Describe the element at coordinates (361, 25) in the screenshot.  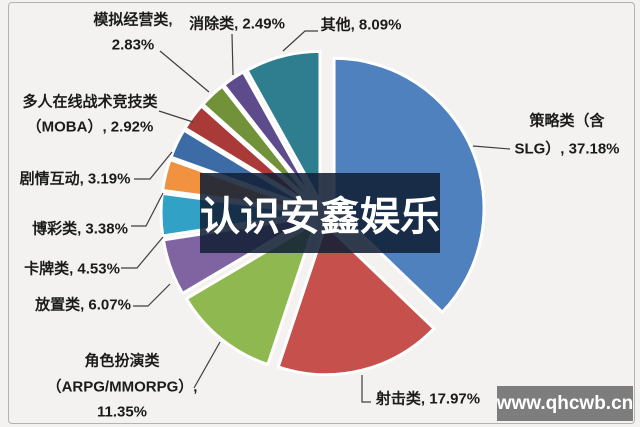
I see `slice-label-10-line-0: 其他, 8.09%` at that location.